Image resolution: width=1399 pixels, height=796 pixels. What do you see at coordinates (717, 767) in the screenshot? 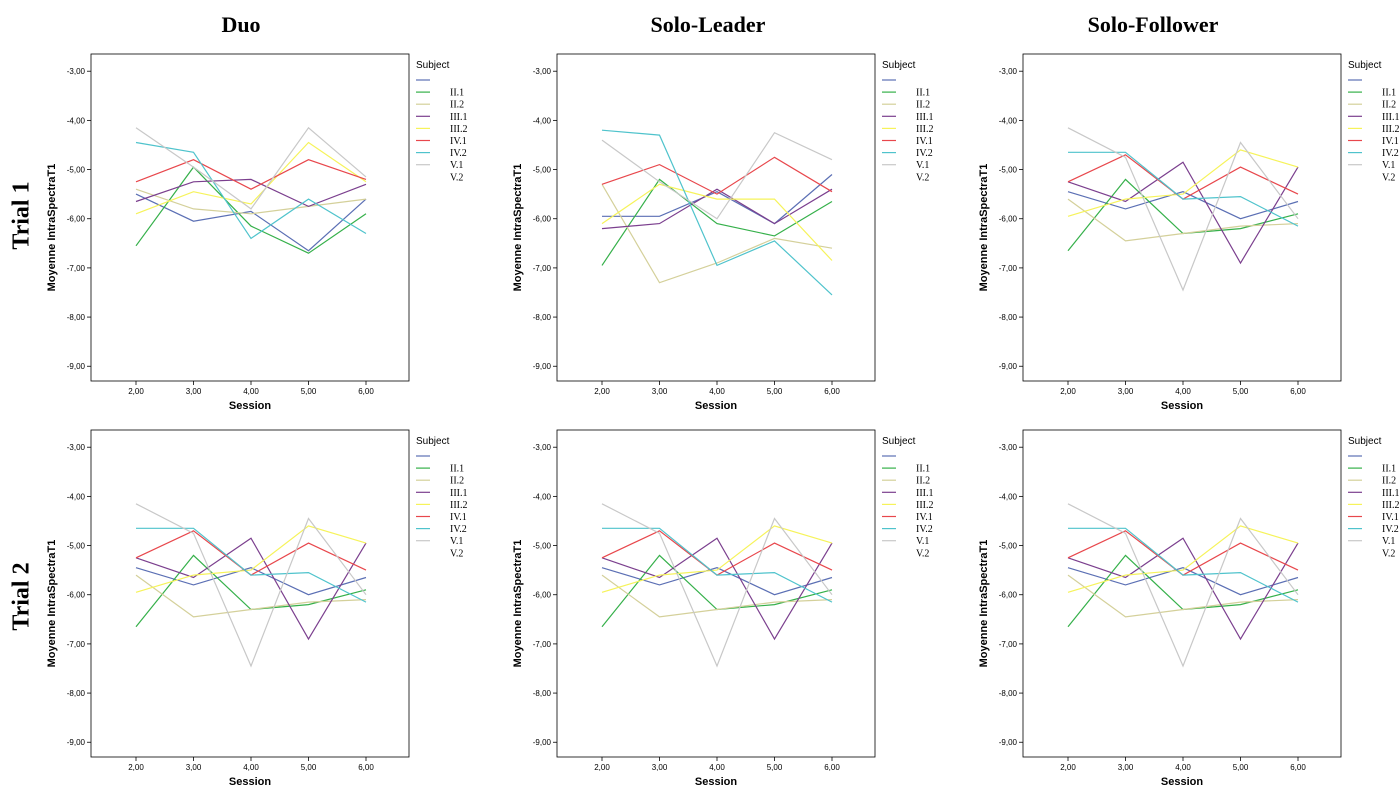
I see `x-tick-label: 4,00` at bounding box center [717, 767].